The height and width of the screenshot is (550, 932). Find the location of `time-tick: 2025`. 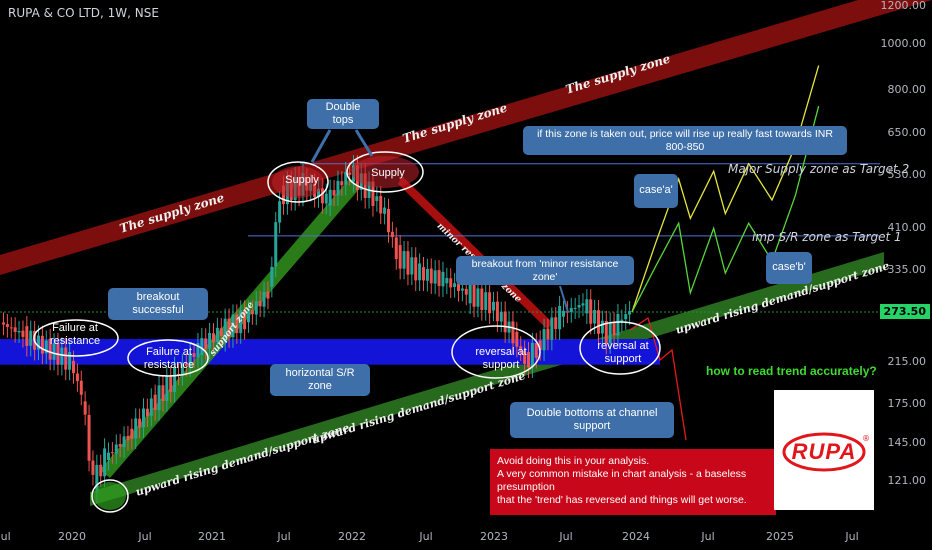

time-tick: 2025 is located at coordinates (780, 536).